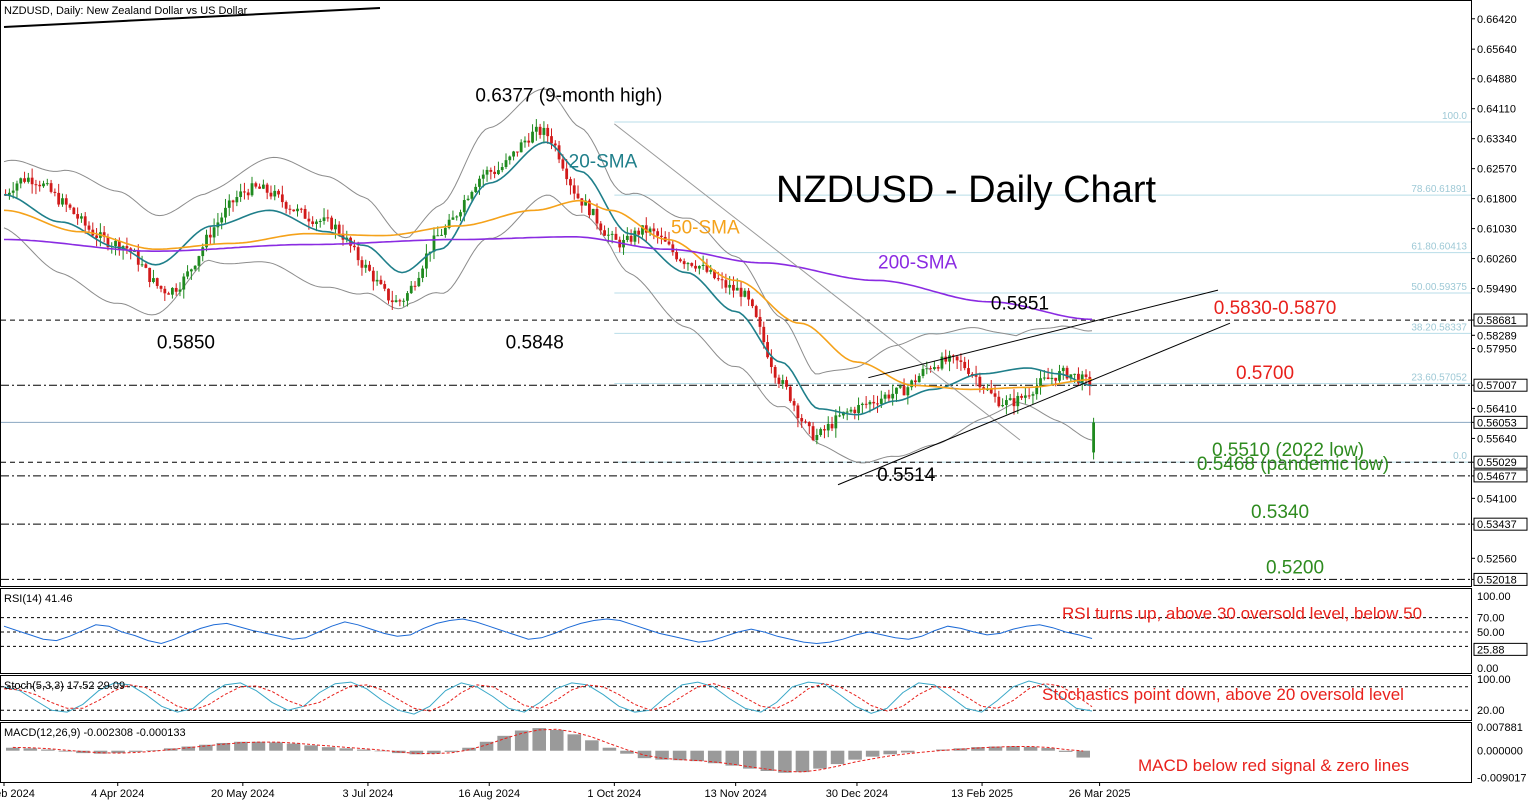 This screenshot has width=1536, height=803. Describe the element at coordinates (1439, 377) in the screenshot. I see `fib-label-5: 23.60.57052` at that location.